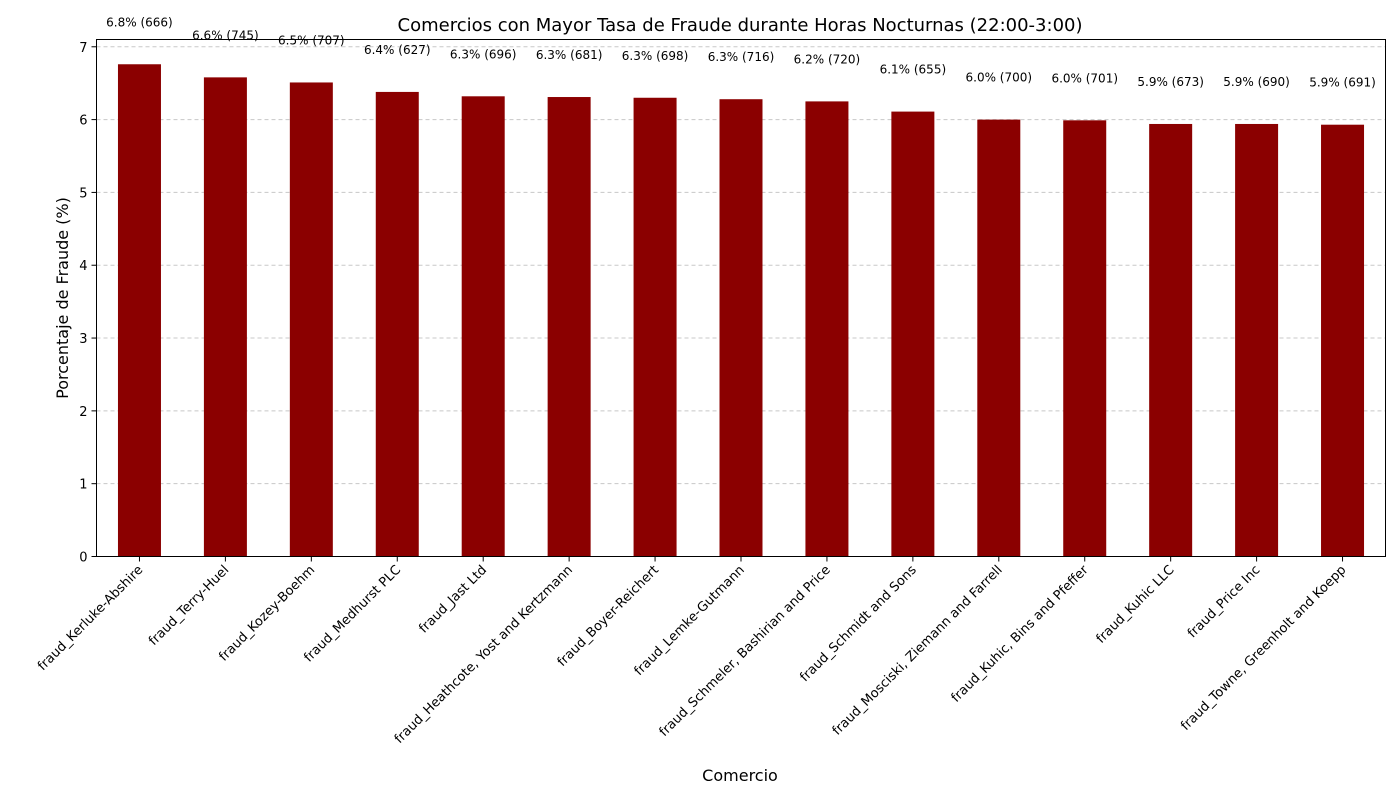 The image size is (1400, 800). Describe the element at coordinates (453, 600) in the screenshot. I see `x-tick-label: fraud_Jast Ltd` at that location.